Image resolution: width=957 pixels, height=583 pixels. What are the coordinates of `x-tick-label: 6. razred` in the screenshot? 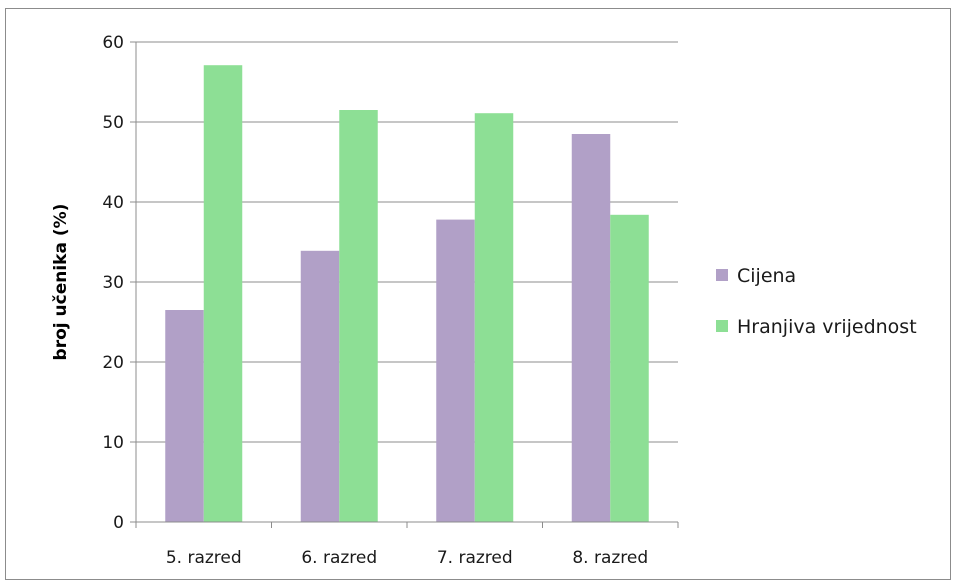 It's located at (339, 558).